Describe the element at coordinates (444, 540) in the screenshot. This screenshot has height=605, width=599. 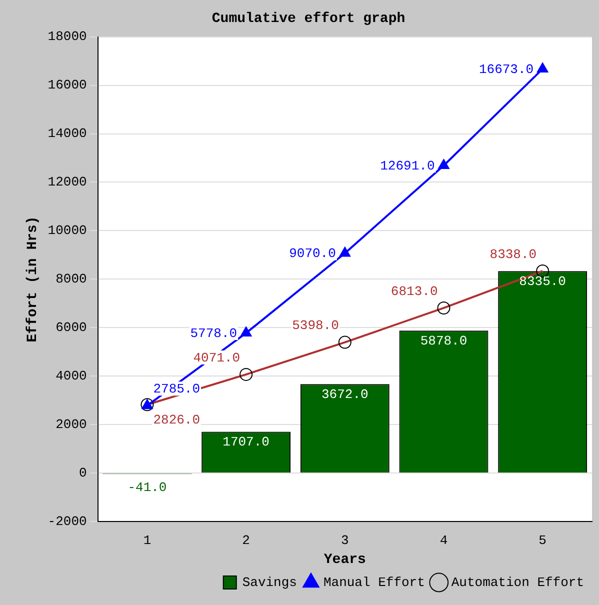
I see `x-tick-label: 4` at that location.